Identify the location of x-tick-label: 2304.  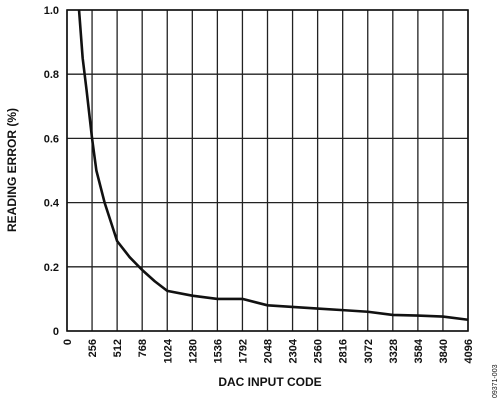
(294, 350).